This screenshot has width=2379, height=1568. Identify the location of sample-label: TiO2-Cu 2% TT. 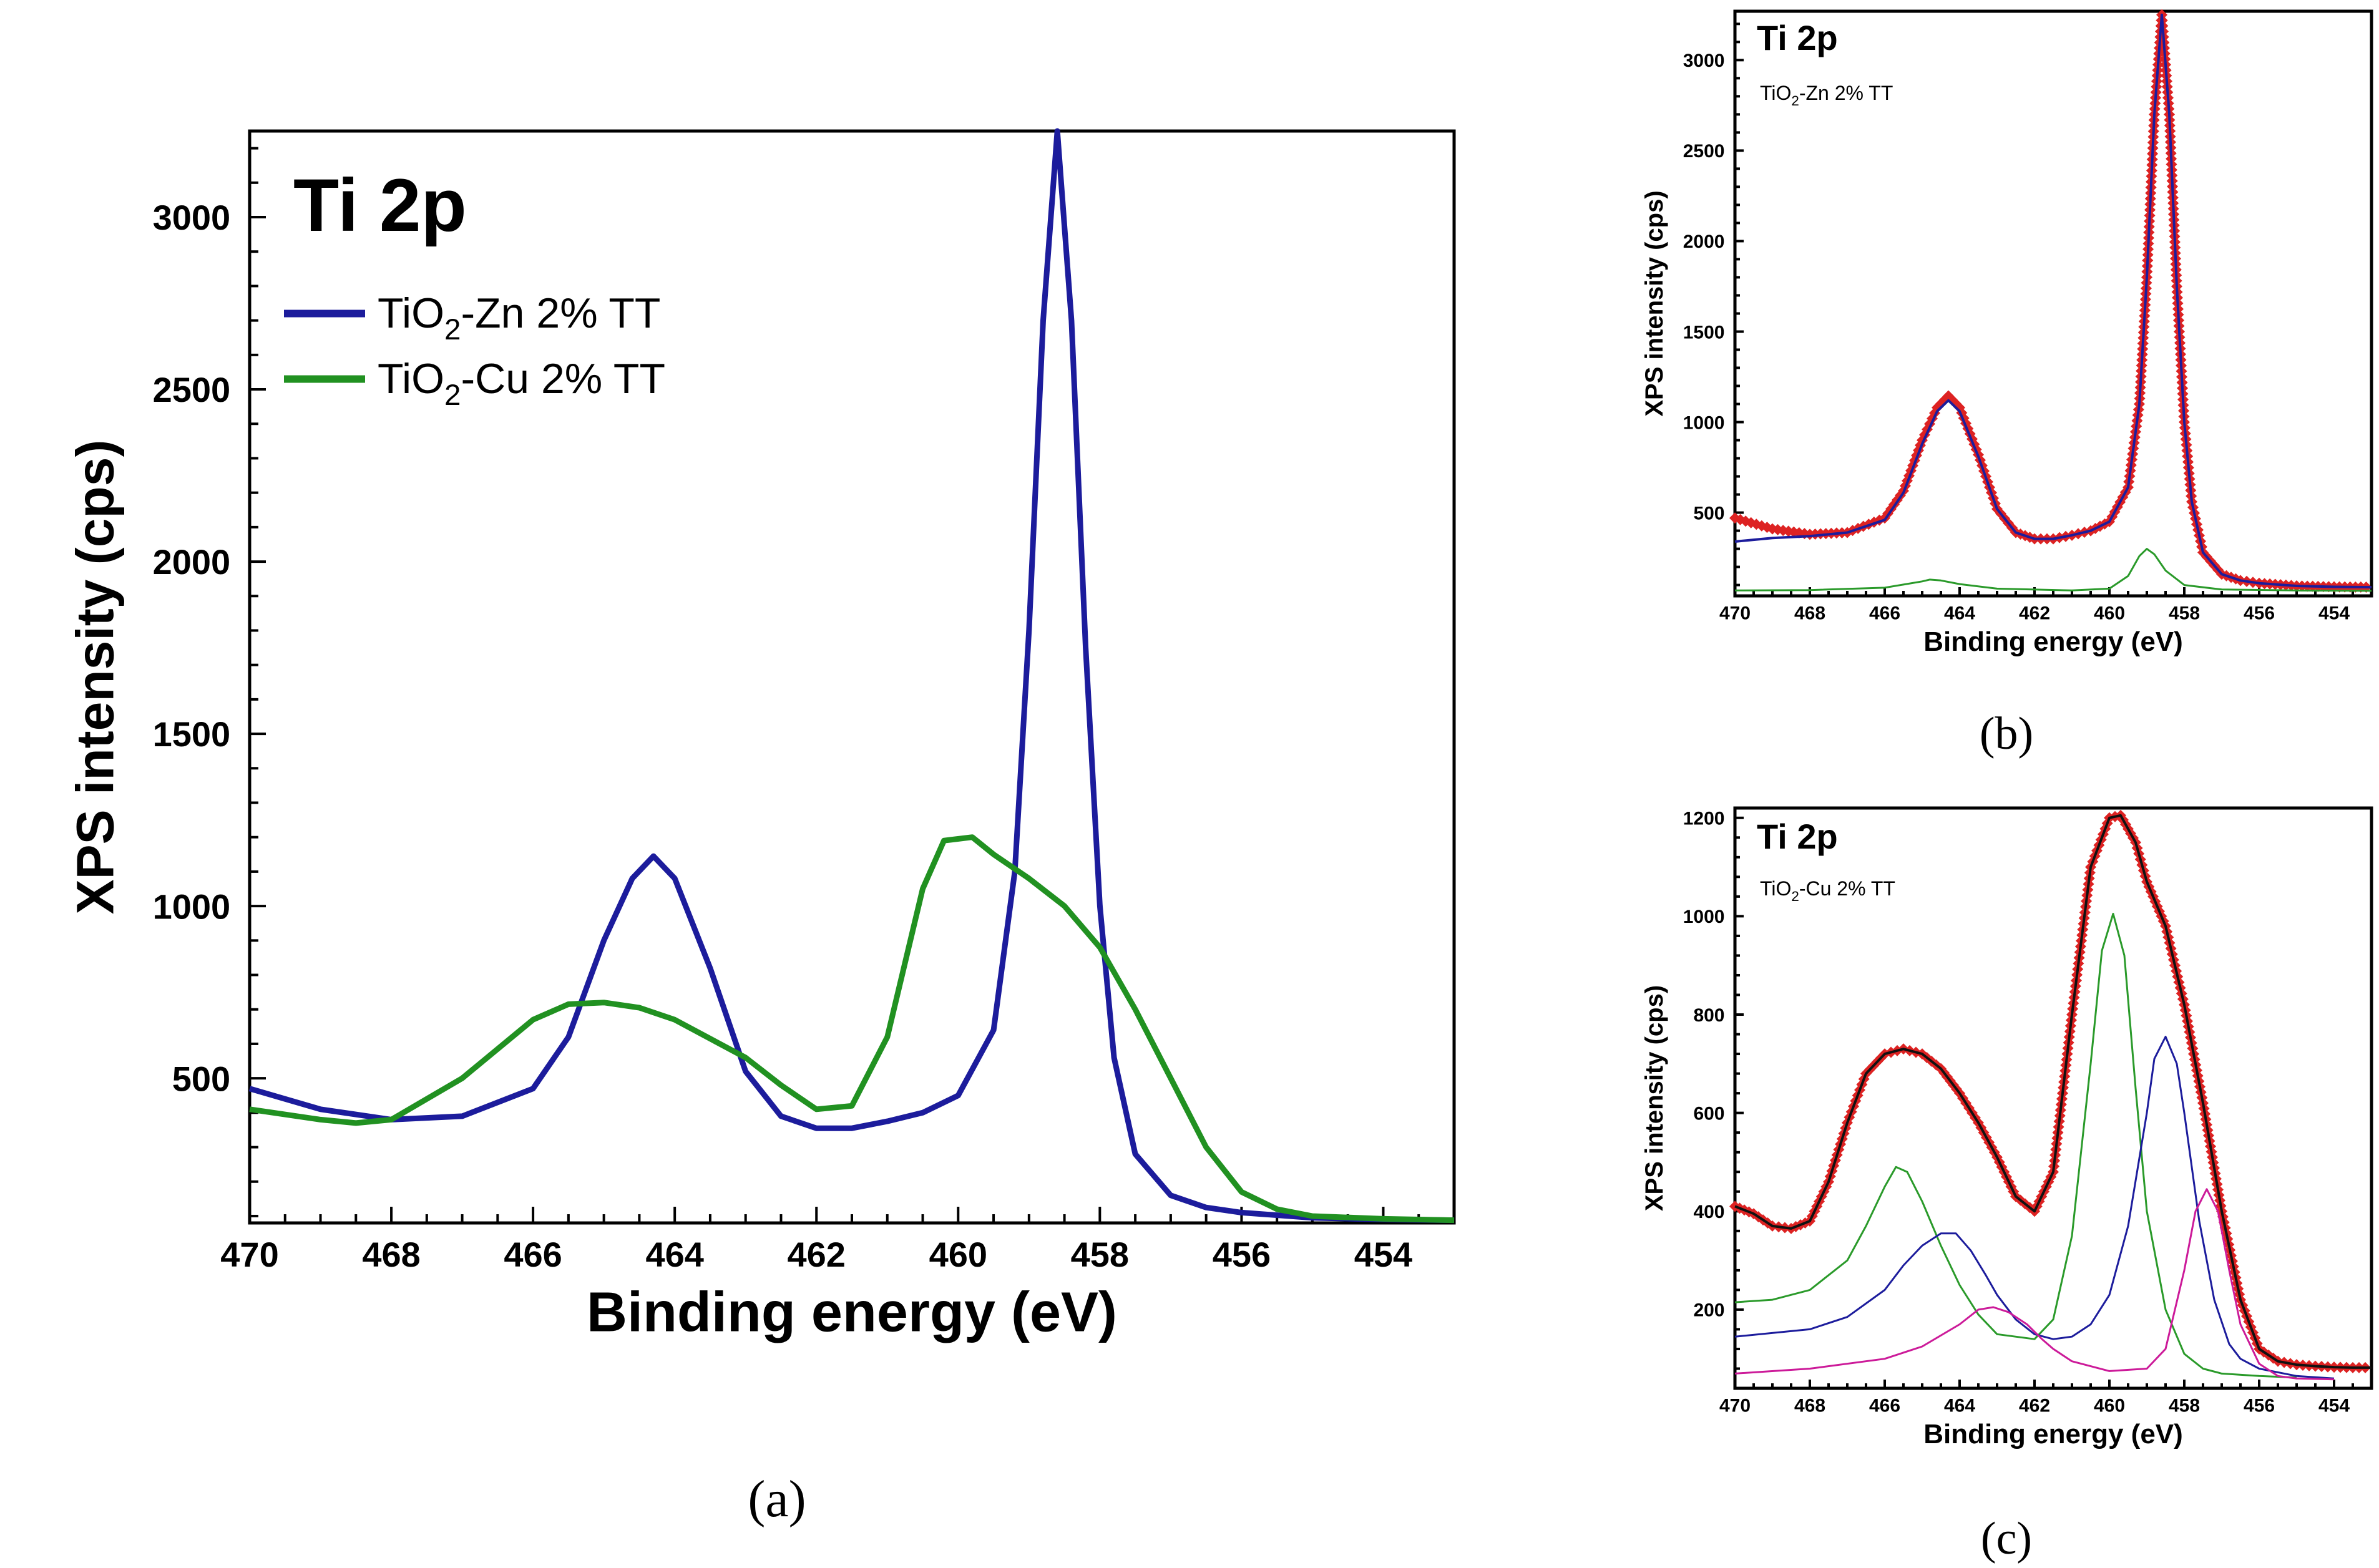
(1827, 890).